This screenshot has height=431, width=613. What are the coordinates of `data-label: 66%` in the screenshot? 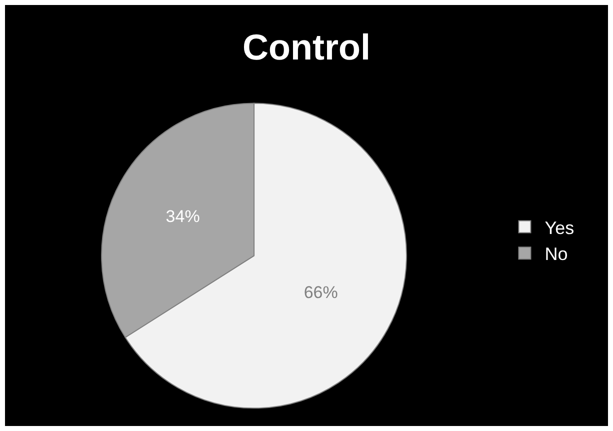 It's located at (321, 292).